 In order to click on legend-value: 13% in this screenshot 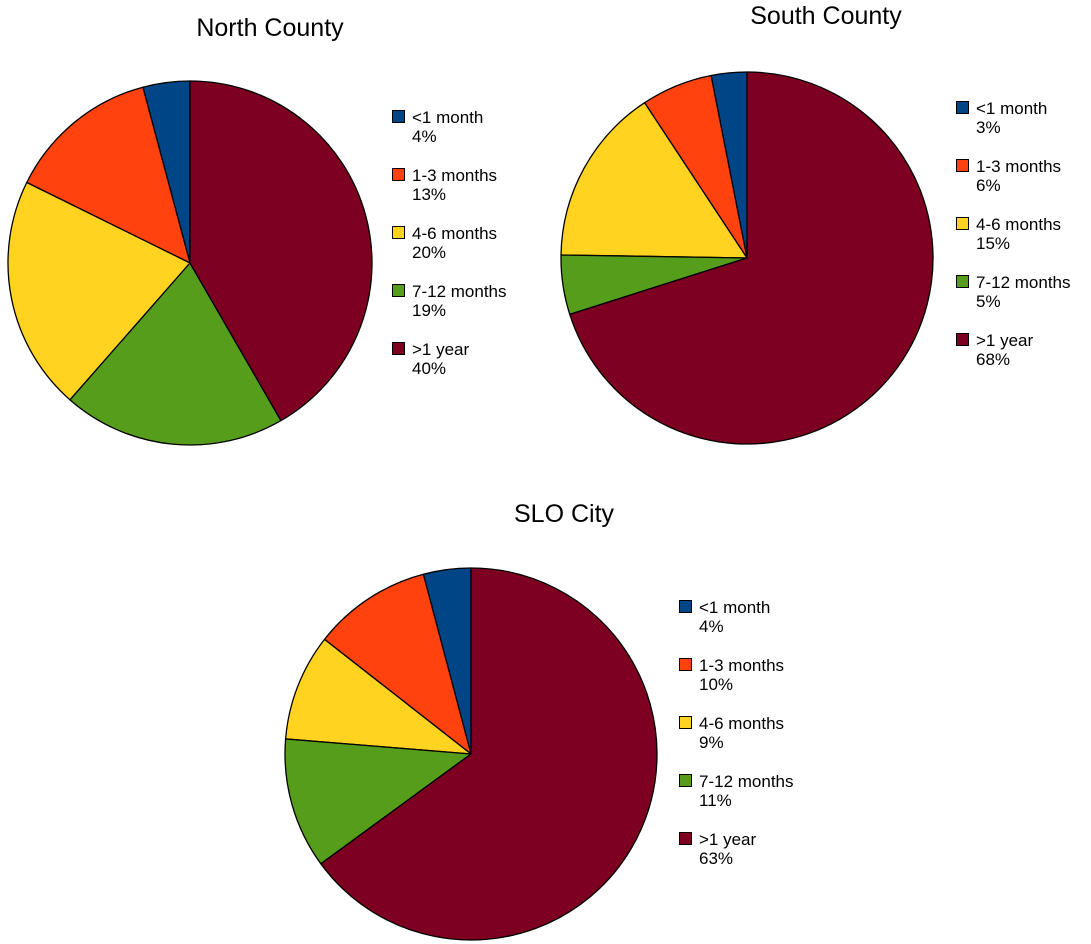, I will do `click(429, 194)`.